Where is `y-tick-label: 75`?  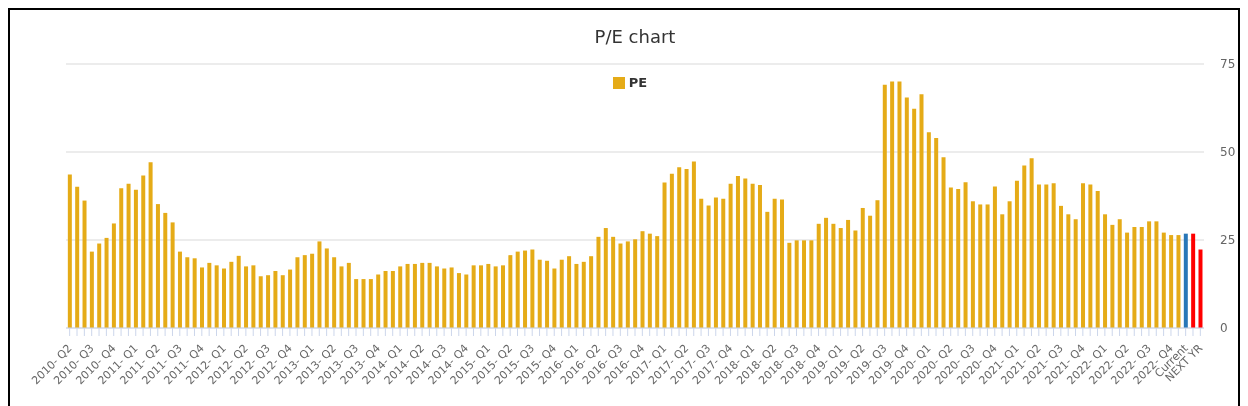 y-tick-label: 75 is located at coordinates (1228, 64).